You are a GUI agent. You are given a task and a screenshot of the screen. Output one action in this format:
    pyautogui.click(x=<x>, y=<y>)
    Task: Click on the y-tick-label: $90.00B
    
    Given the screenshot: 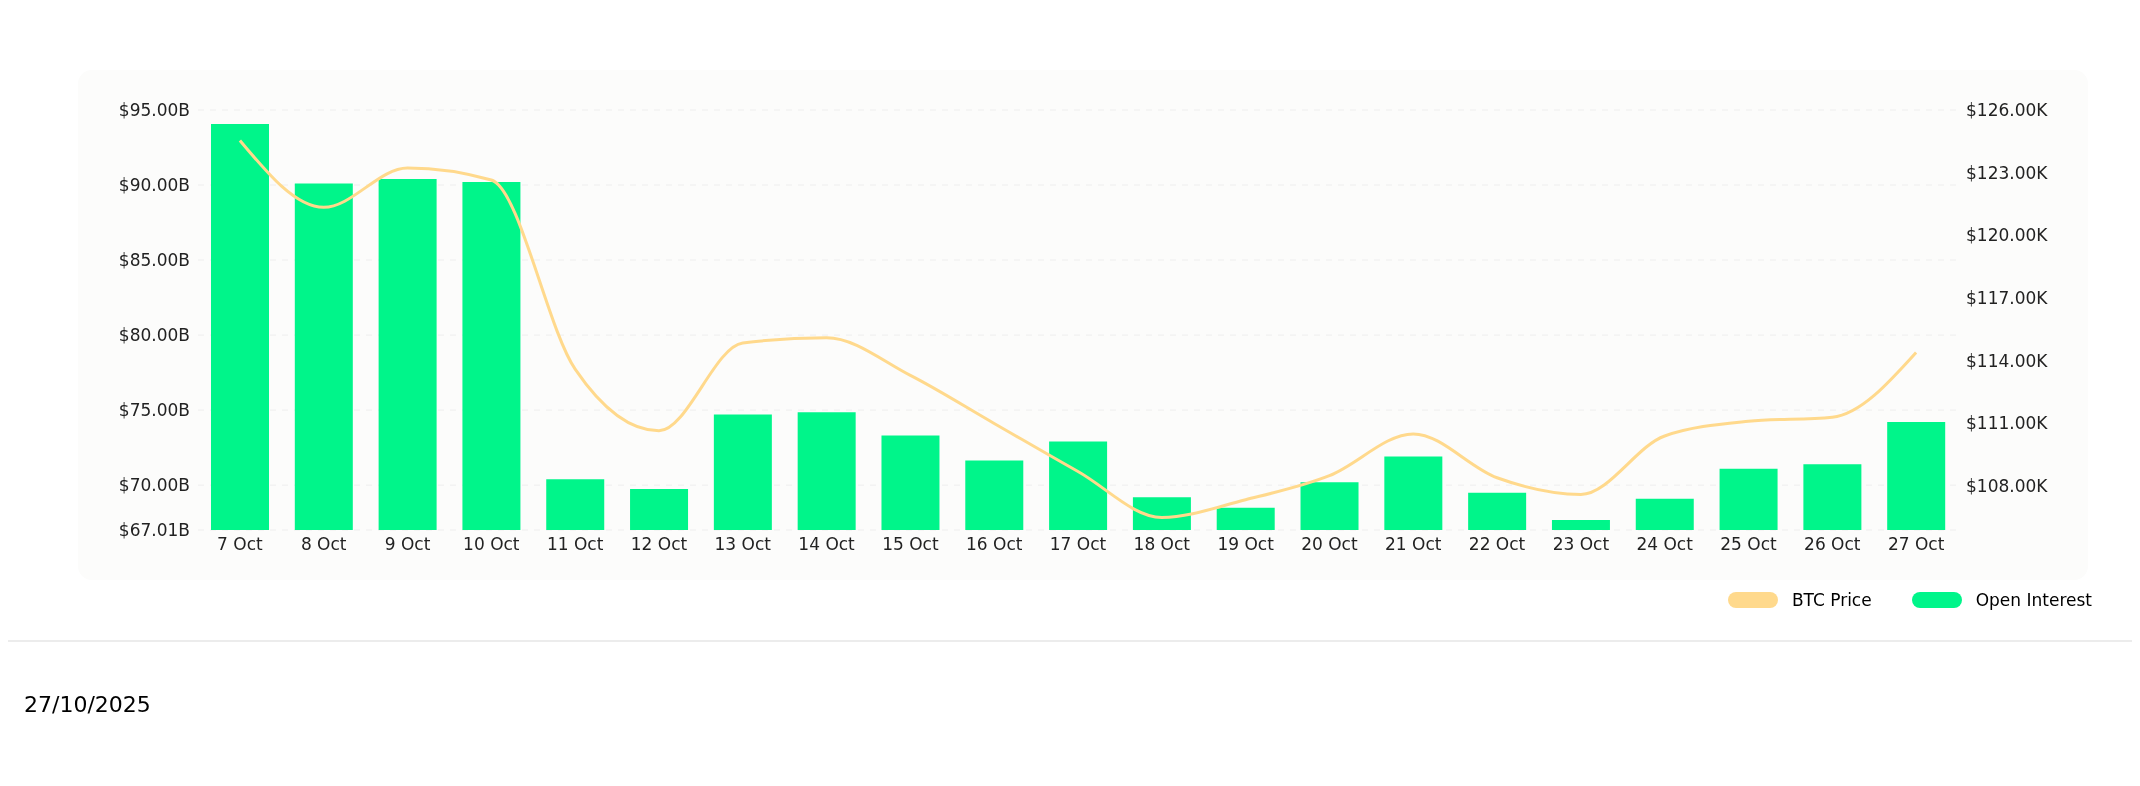 What is the action you would take?
    pyautogui.click(x=154, y=185)
    